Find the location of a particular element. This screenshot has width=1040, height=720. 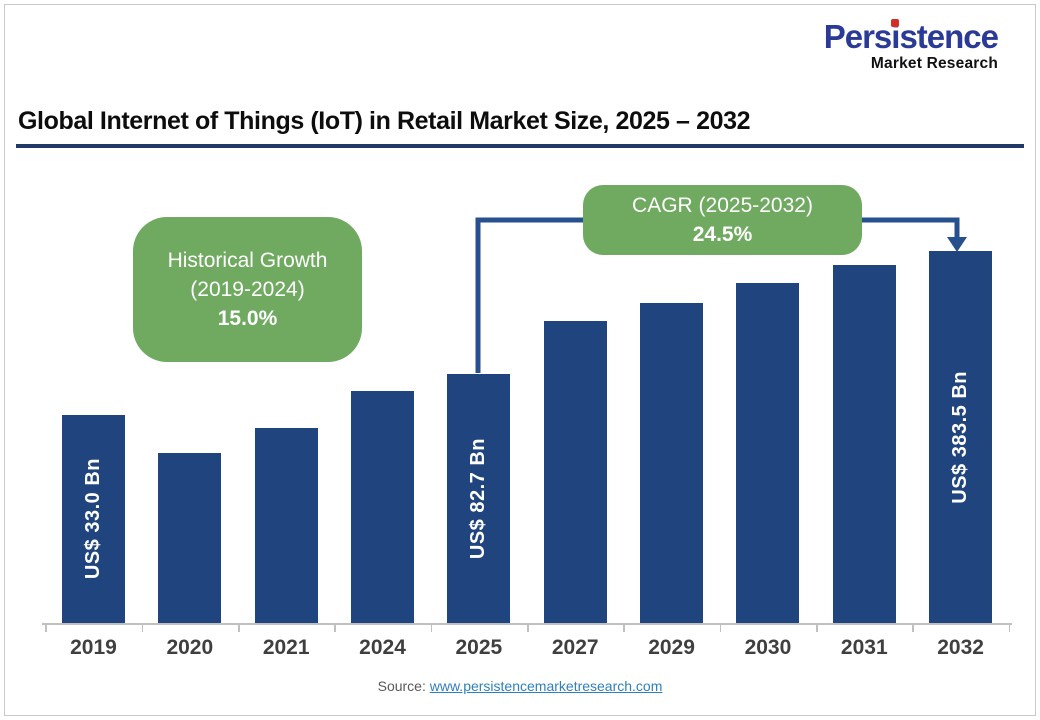

cagr-line1: CAGR (2025-2032) is located at coordinates (722, 205).